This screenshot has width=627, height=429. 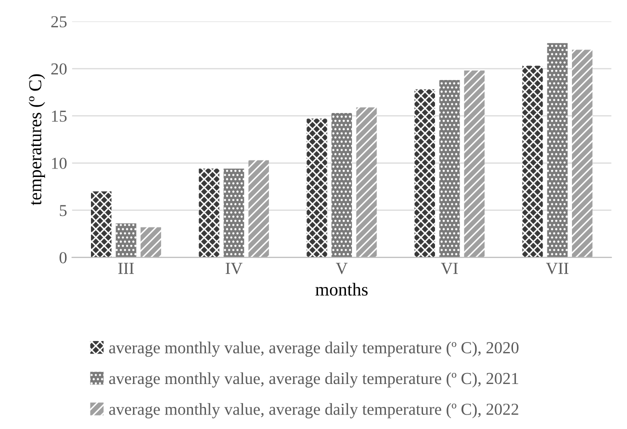 What do you see at coordinates (449, 268) in the screenshot?
I see `x-tick-label: VI` at bounding box center [449, 268].